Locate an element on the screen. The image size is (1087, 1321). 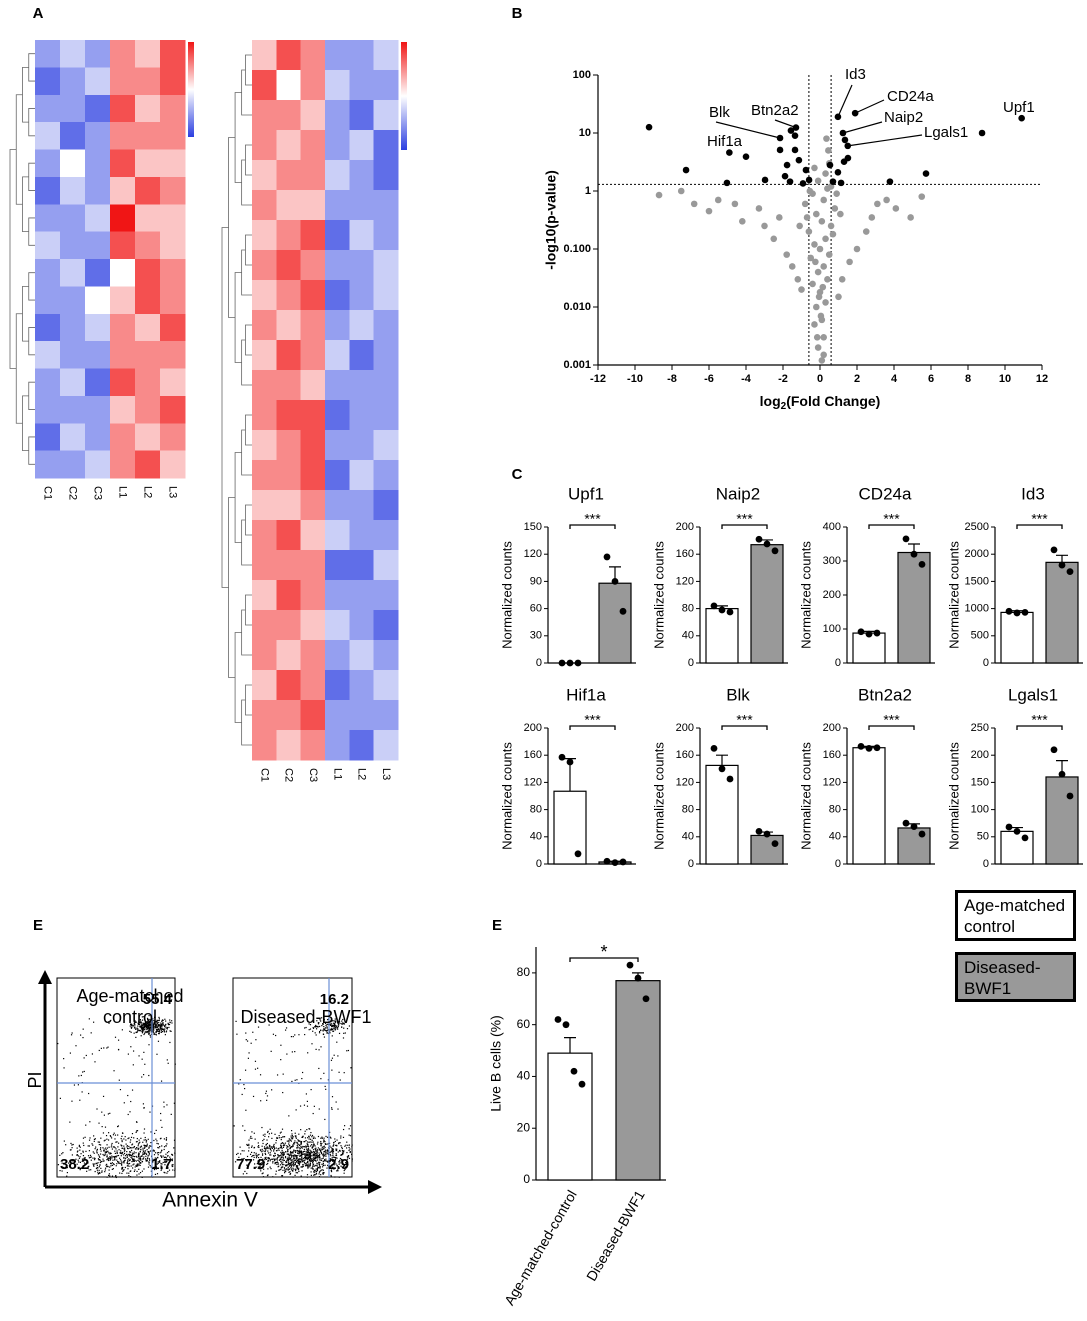
y-tick-label: 100 is located at coordinates (582, 75).